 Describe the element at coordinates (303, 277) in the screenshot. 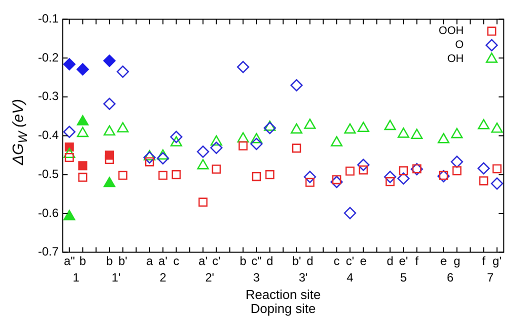

I see `text: 3'` at that location.